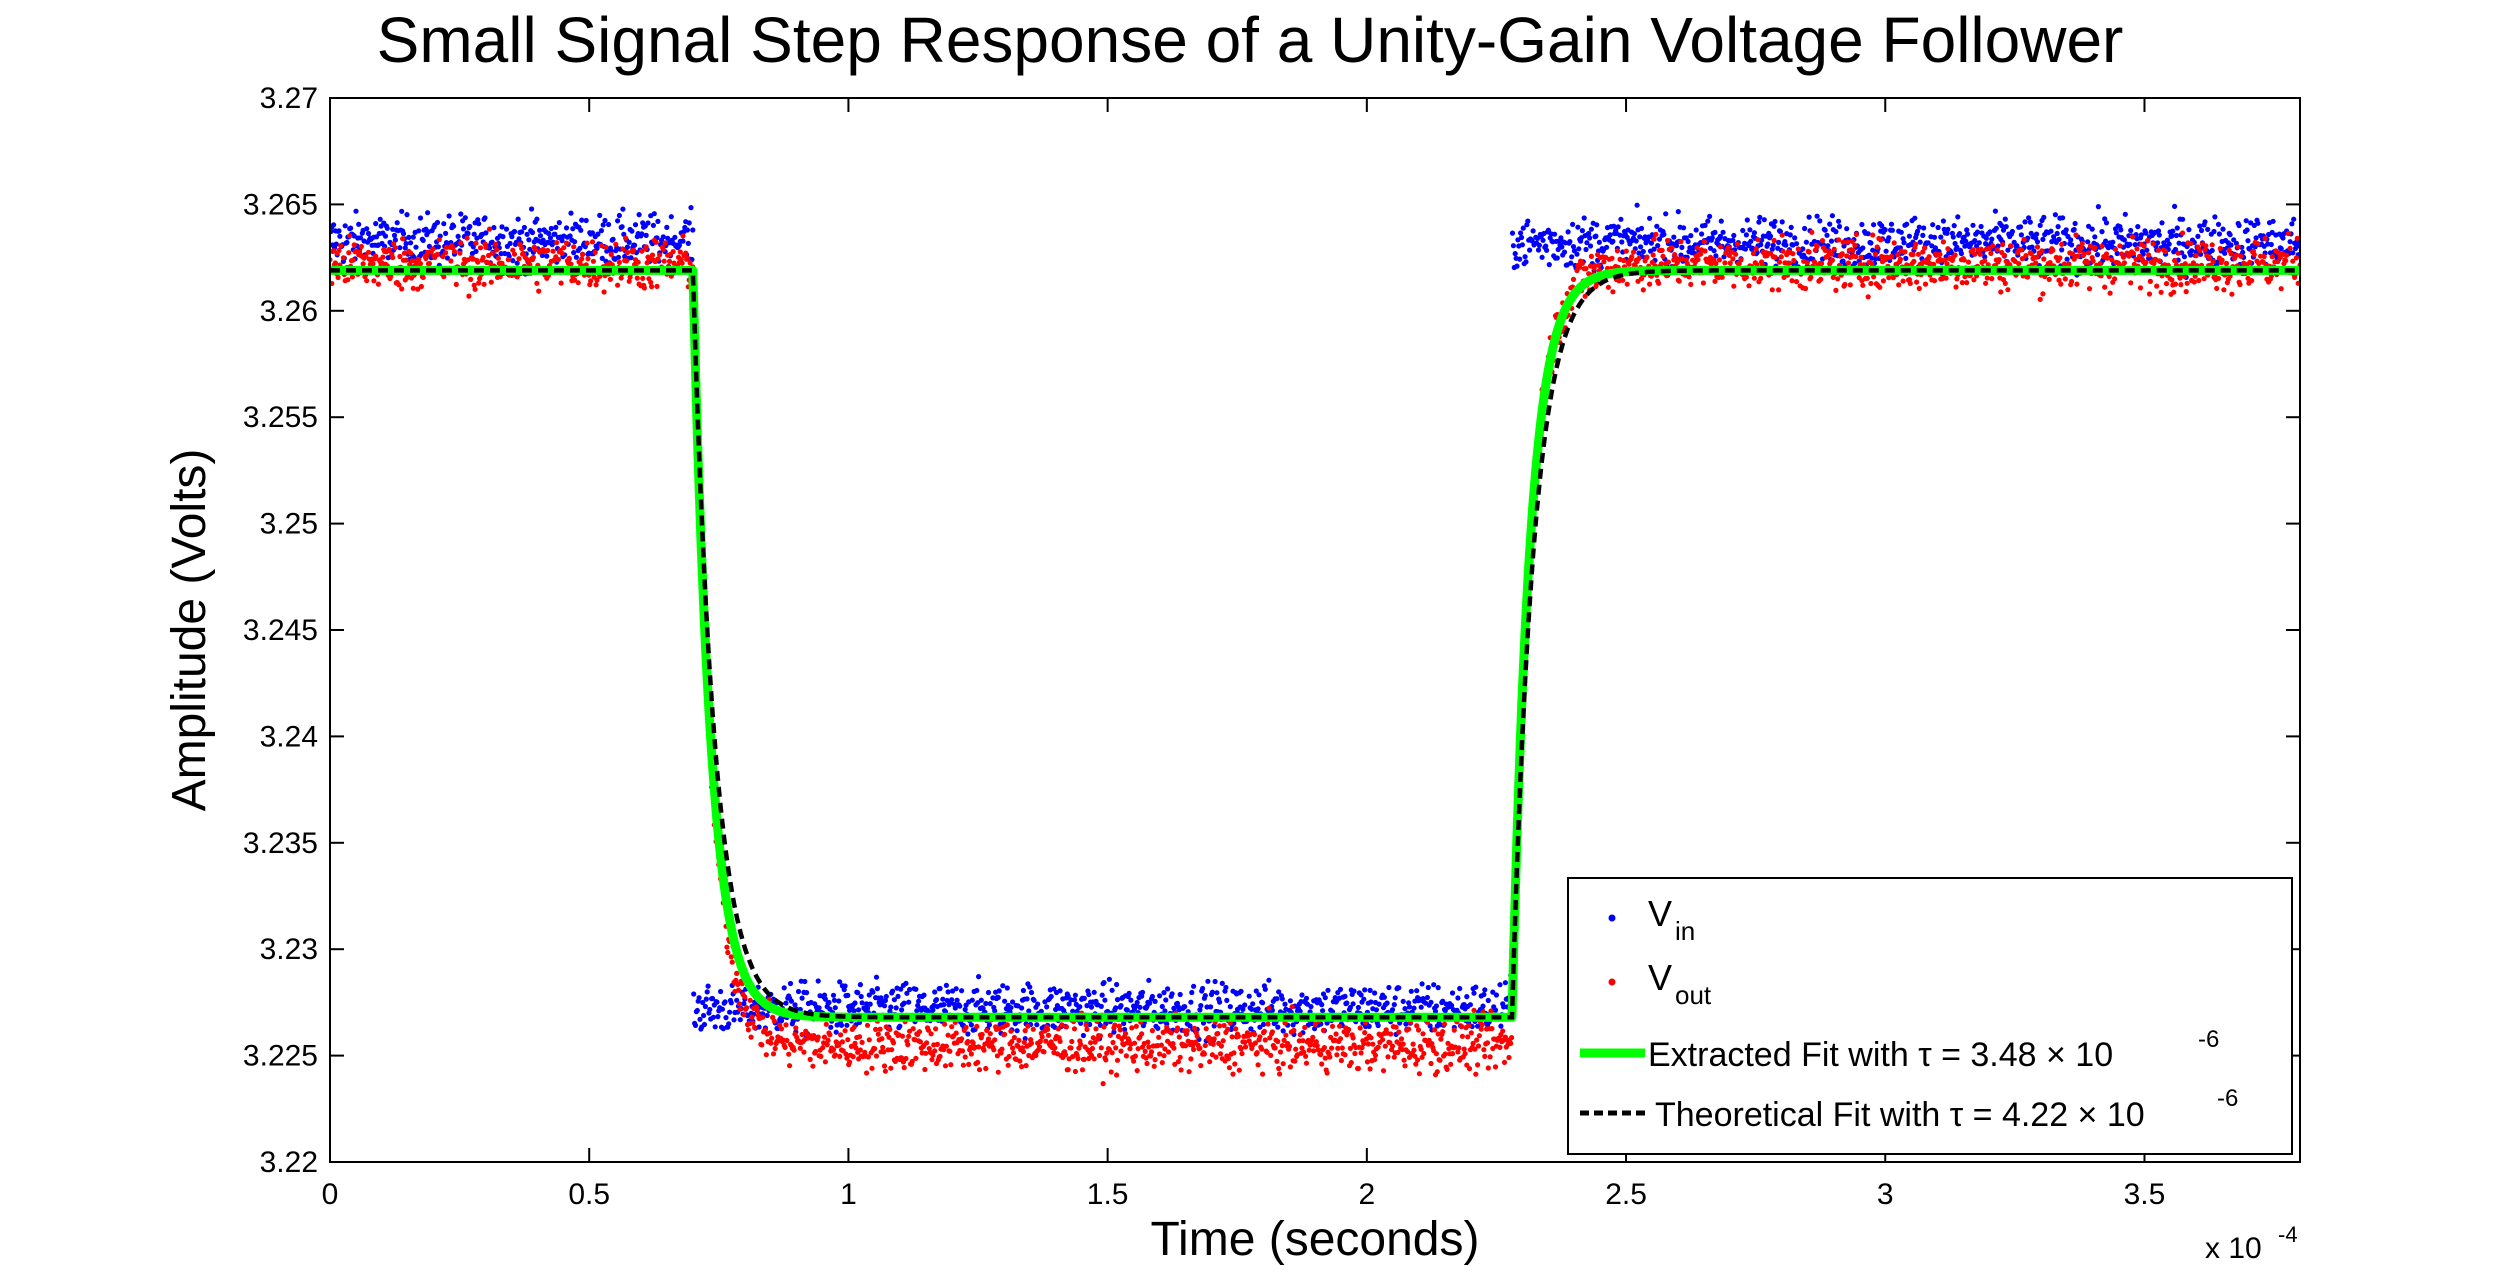 The width and height of the screenshot is (2500, 1286). What do you see at coordinates (1108, 1194) in the screenshot?
I see `x-tick-label: 1.5` at bounding box center [1108, 1194].